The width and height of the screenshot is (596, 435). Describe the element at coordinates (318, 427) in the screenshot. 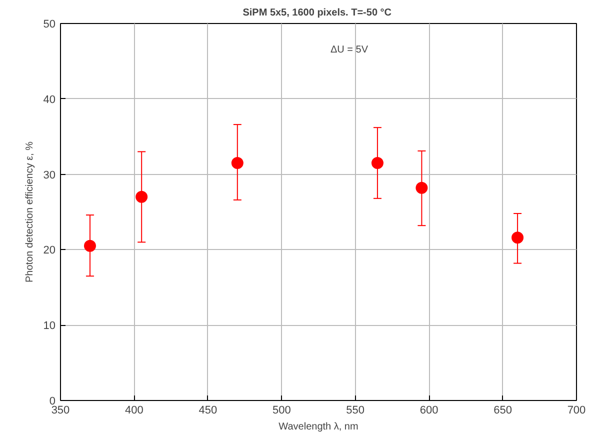

I see `x-axis-title: Wavelength λ, nm` at that location.